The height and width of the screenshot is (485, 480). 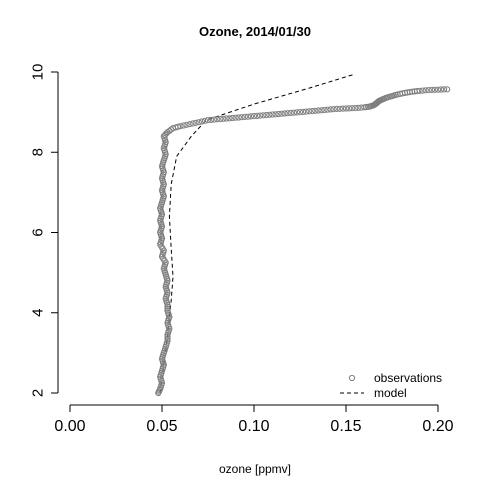 I want to click on x-tick-label: 0.00, so click(x=69, y=426).